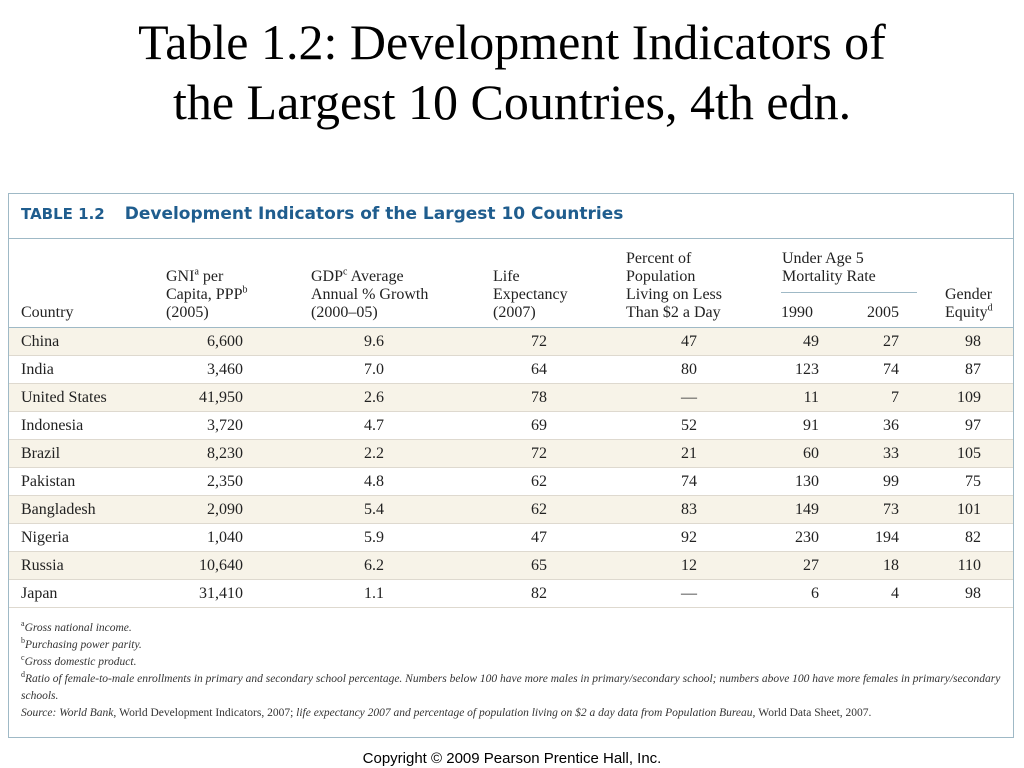  I want to click on table-row: Bangladesh 2,090 5.4 62 83 149 73 101, so click(511, 510).